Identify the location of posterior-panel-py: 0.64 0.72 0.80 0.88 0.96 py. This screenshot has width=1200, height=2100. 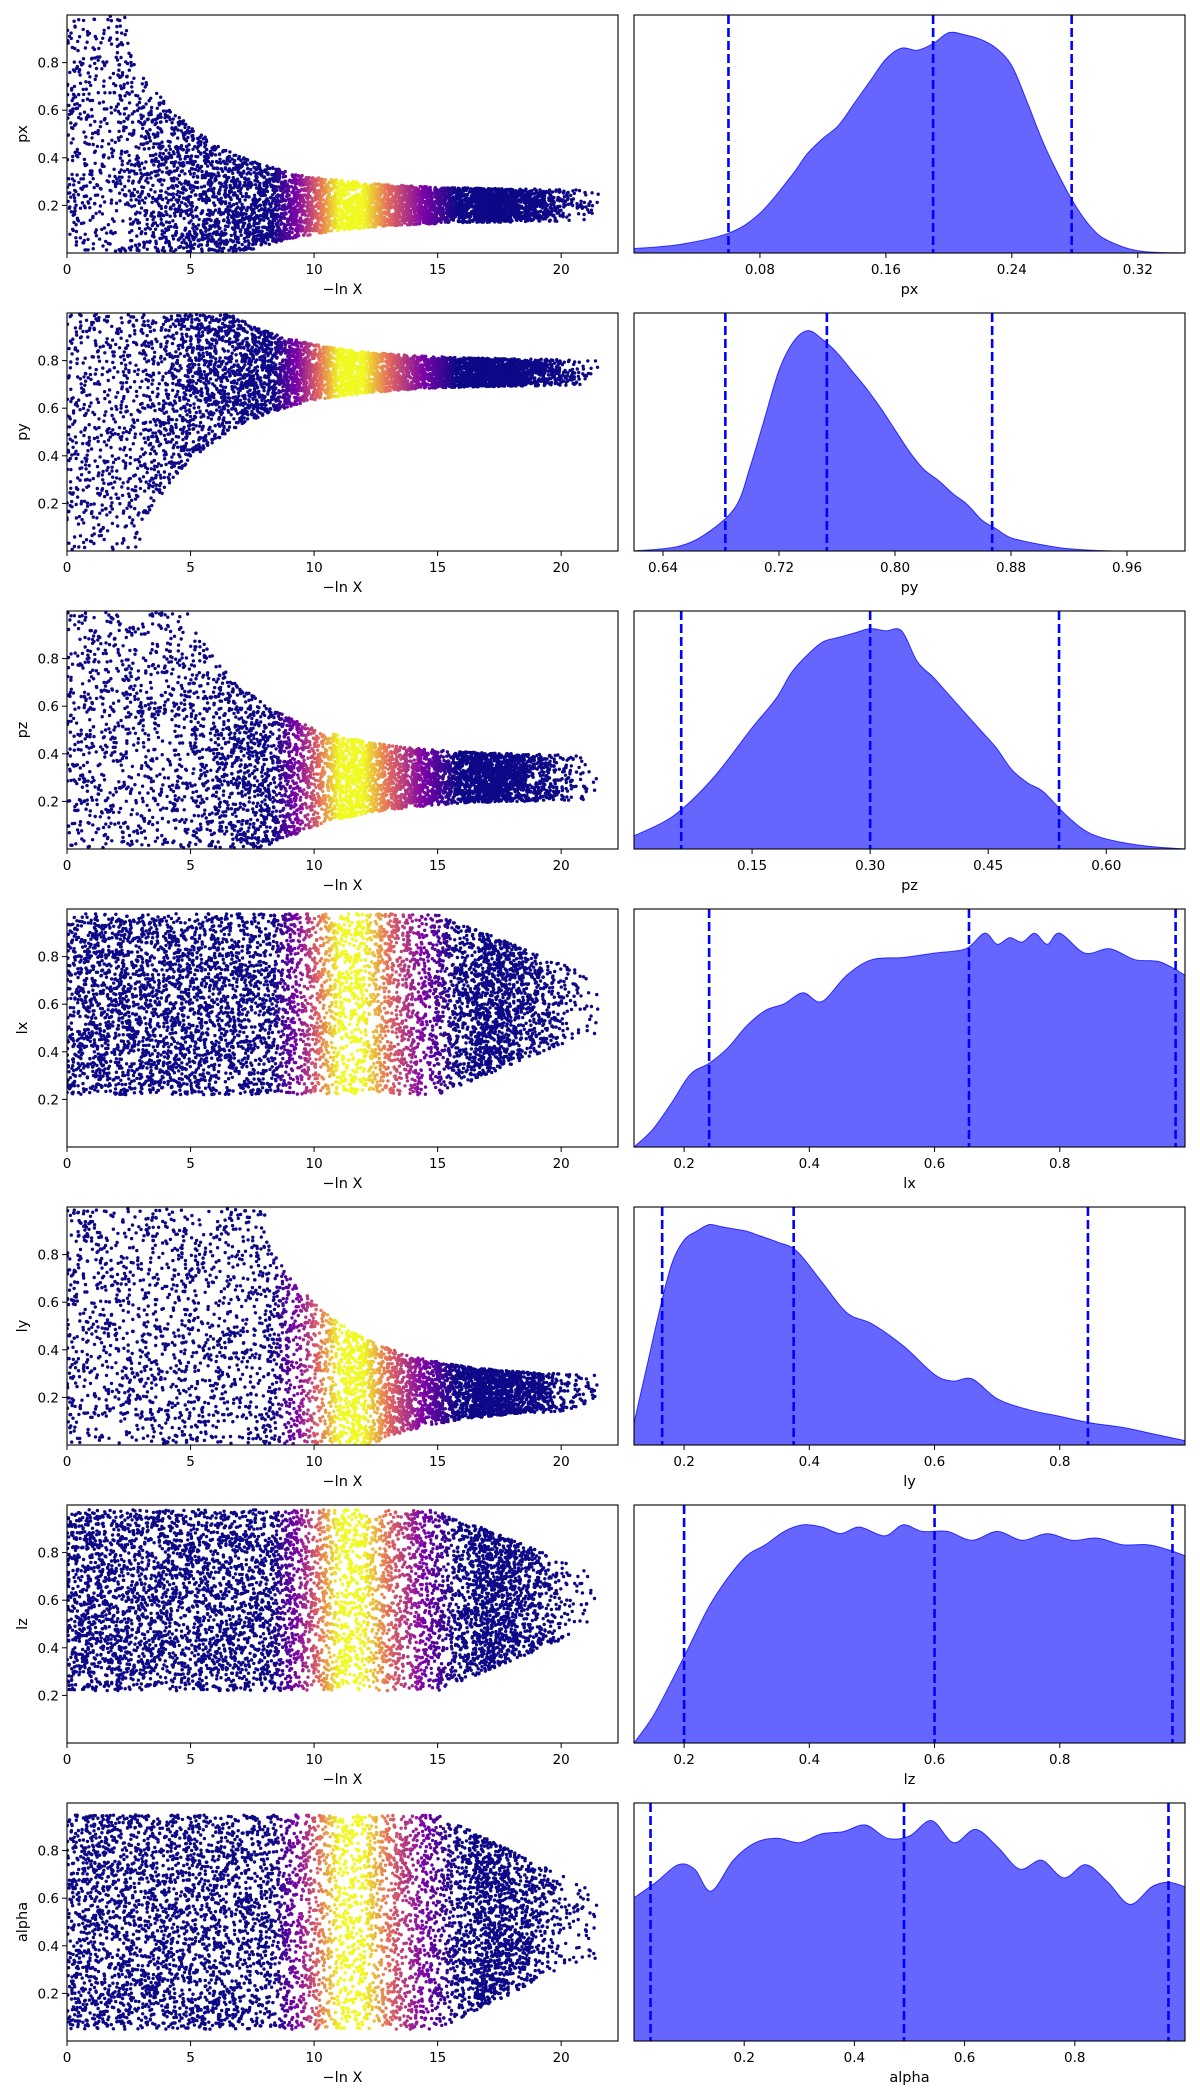
(909, 454).